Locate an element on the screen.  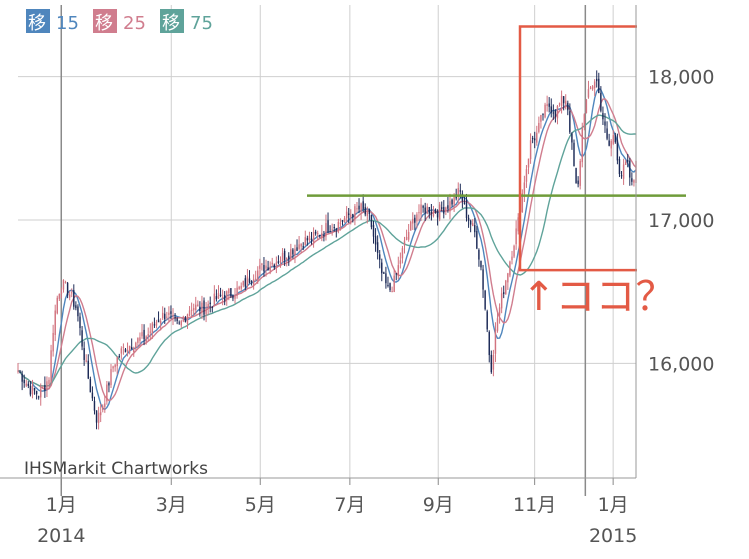
legend-item: 移 15 is located at coordinates (52, 21).